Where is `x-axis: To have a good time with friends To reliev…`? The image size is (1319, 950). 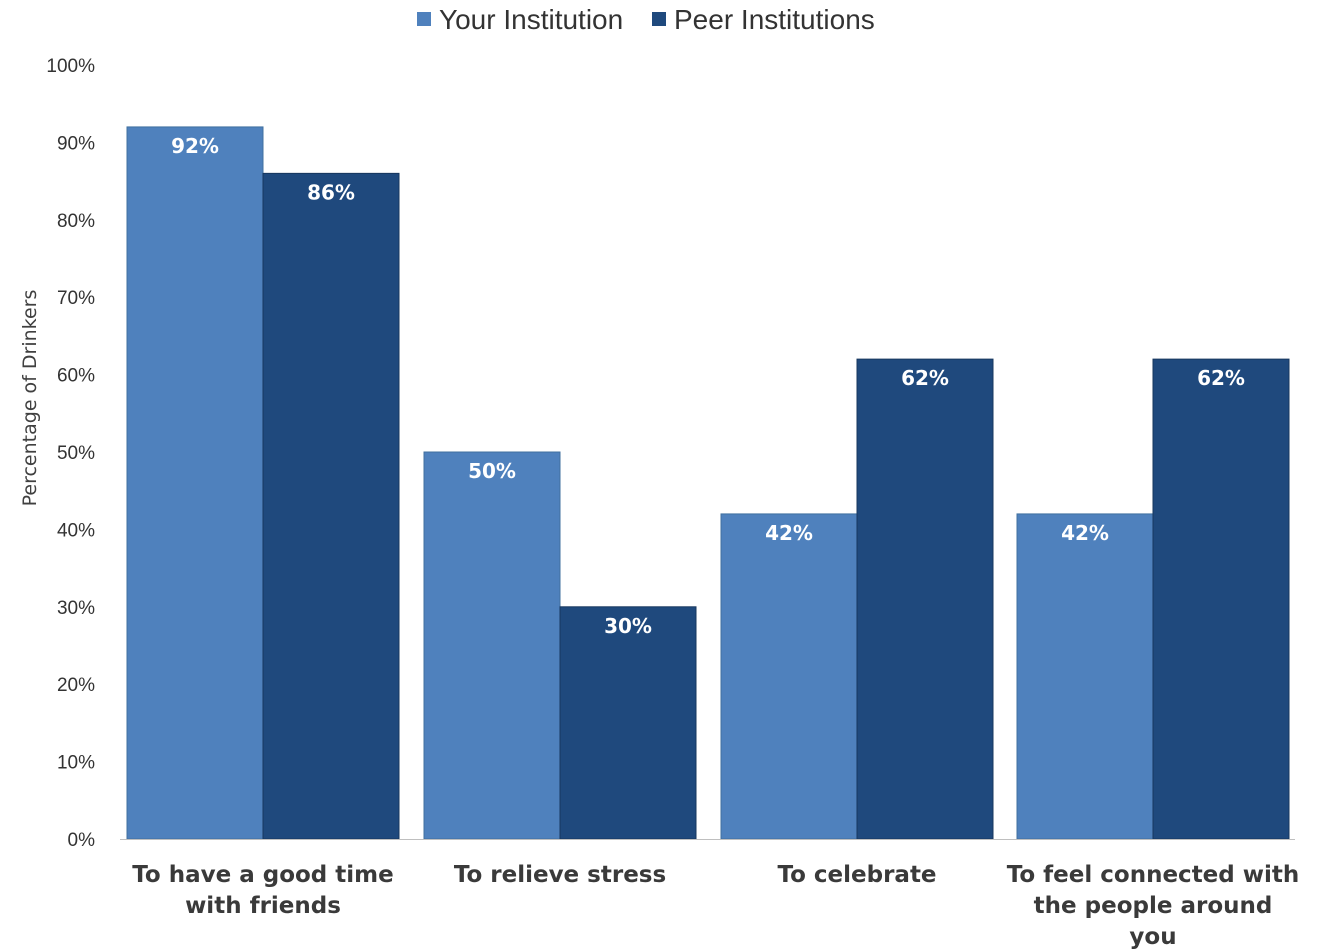
x-axis: To have a good time with friends To reliev… is located at coordinates (710, 894).